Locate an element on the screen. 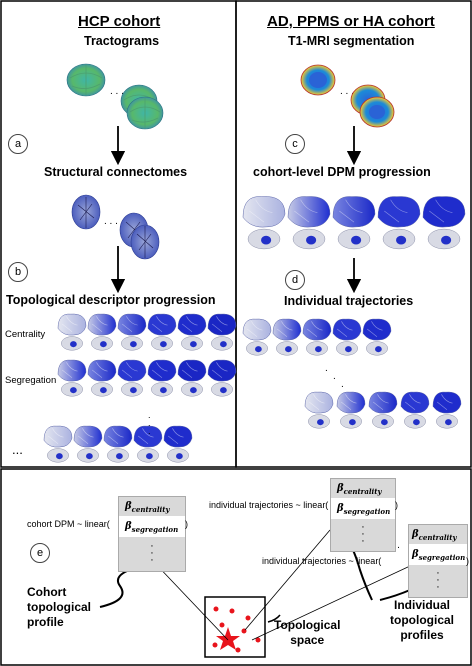 The image size is (472, 666). topological-space-label: Topological space is located at coordinates (307, 632).